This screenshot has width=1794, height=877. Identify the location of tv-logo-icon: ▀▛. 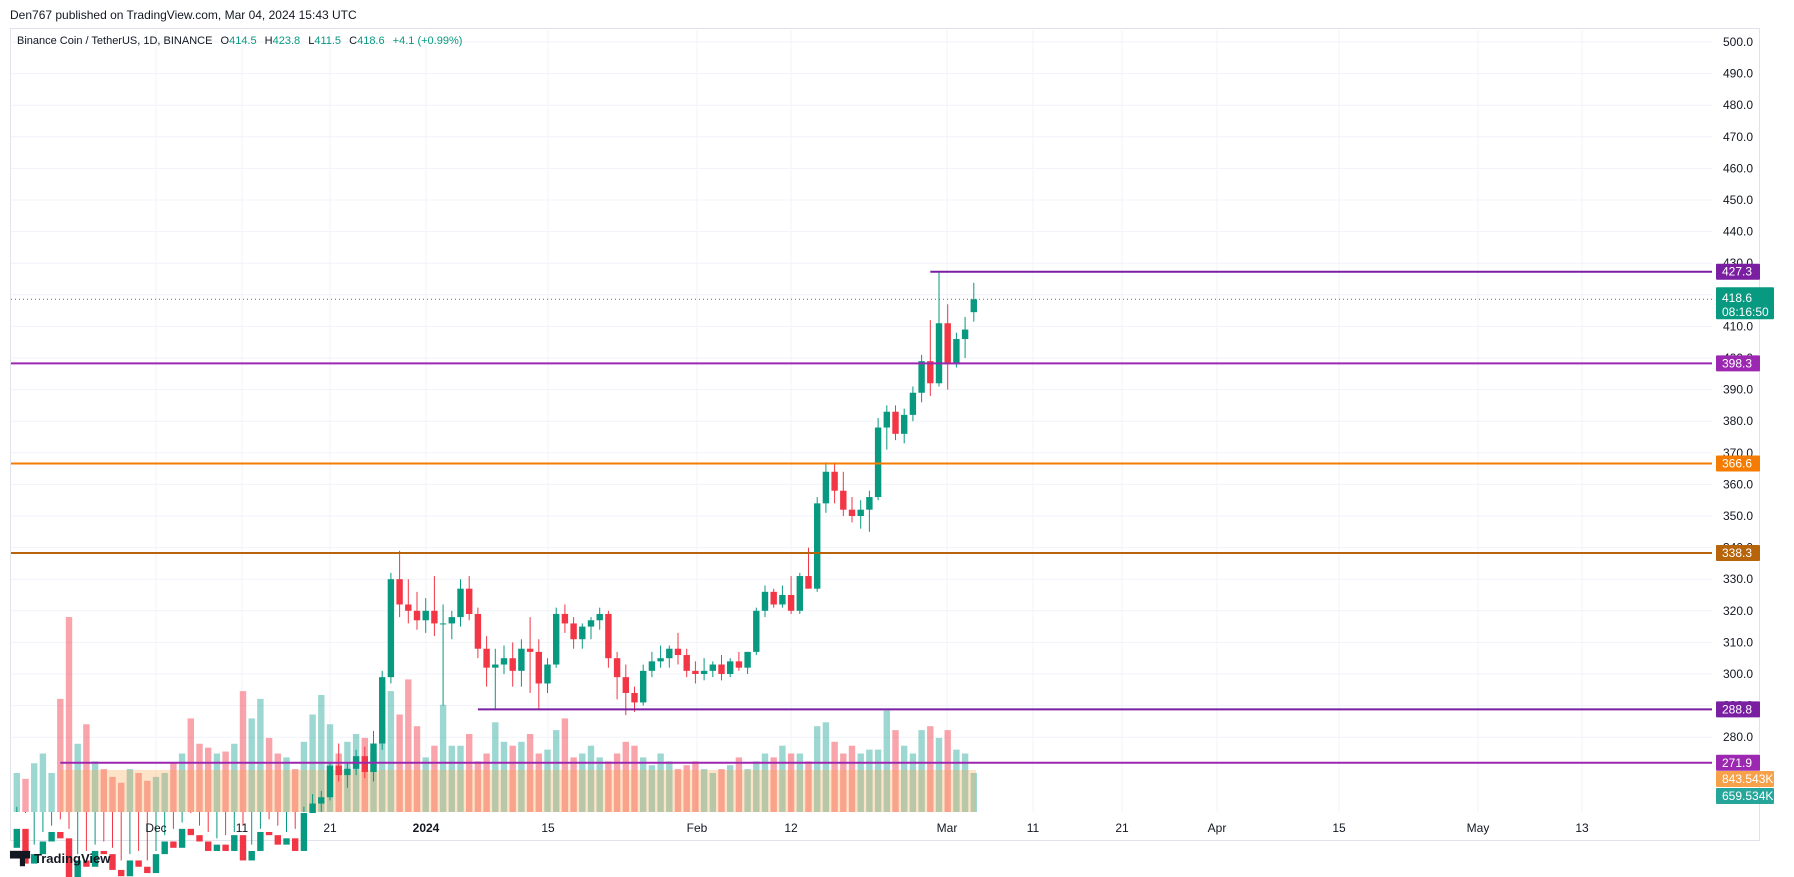
(20, 859).